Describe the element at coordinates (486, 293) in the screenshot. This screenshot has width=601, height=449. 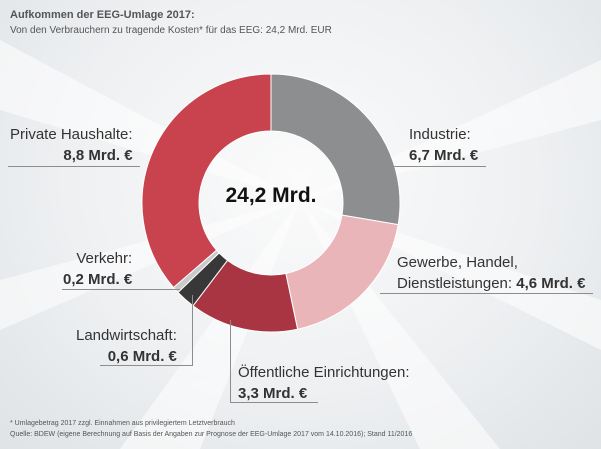
I see `leader-gewerbe` at that location.